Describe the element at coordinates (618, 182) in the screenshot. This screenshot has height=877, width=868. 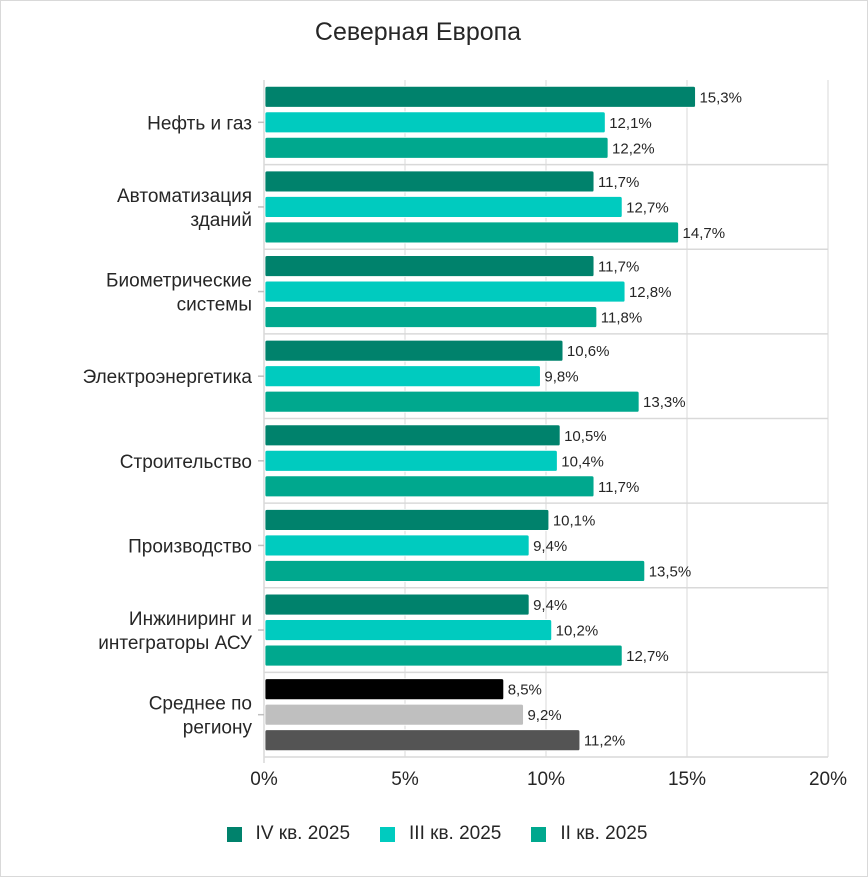
I see `value-label-1-0: 11,7%` at that location.